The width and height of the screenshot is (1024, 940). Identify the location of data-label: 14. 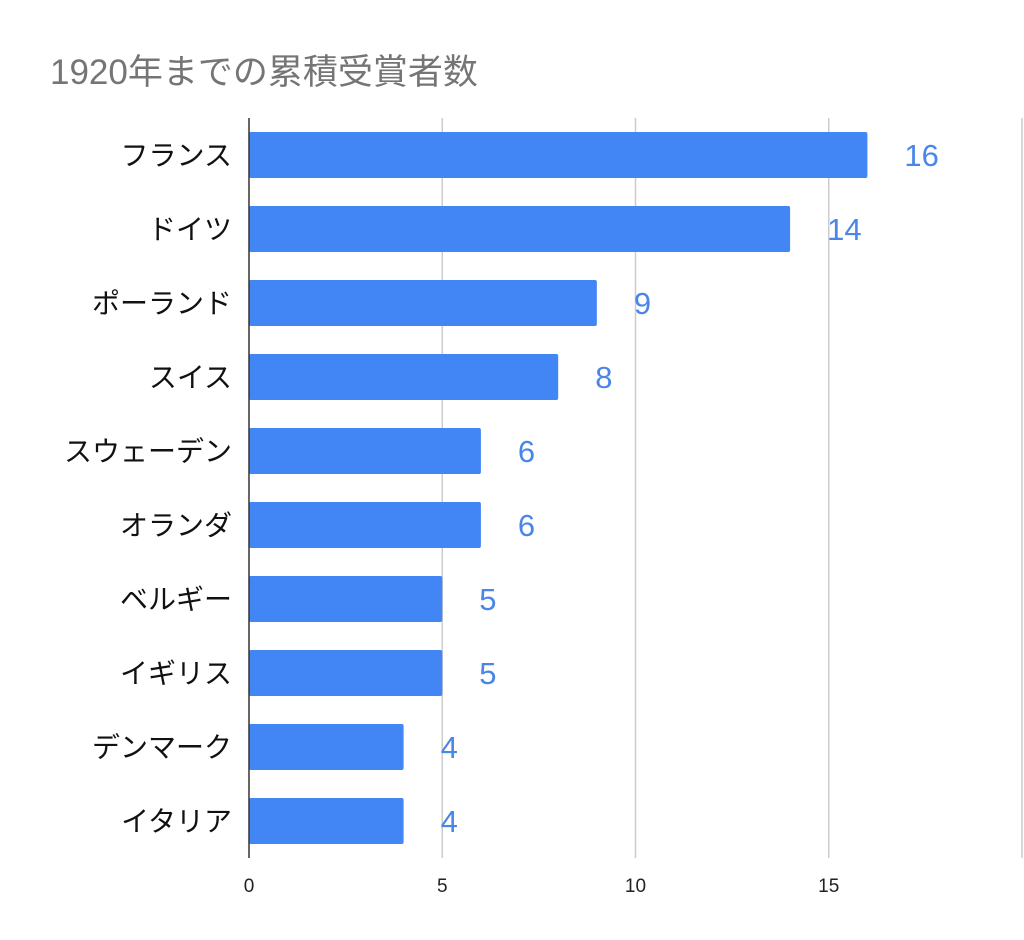
(844, 229).